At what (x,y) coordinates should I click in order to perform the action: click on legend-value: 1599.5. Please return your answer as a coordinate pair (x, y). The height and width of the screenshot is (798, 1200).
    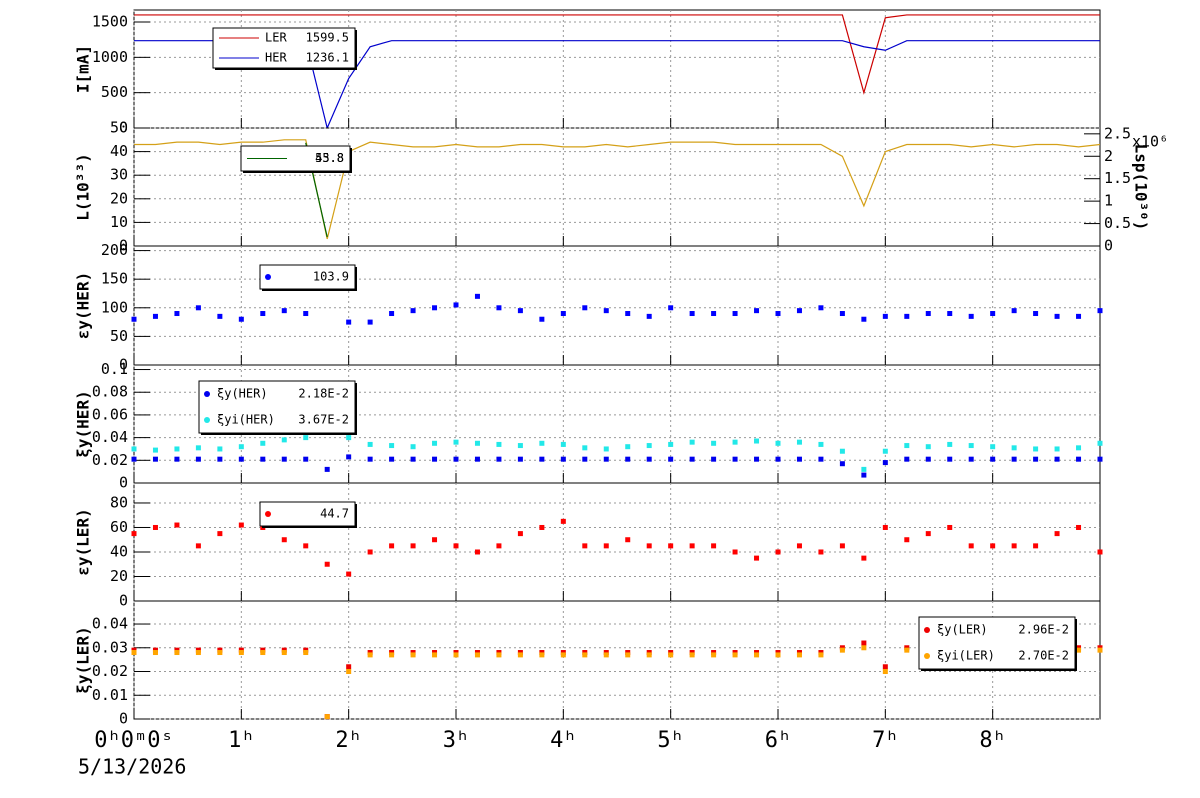
    Looking at the image, I should click on (327, 38).